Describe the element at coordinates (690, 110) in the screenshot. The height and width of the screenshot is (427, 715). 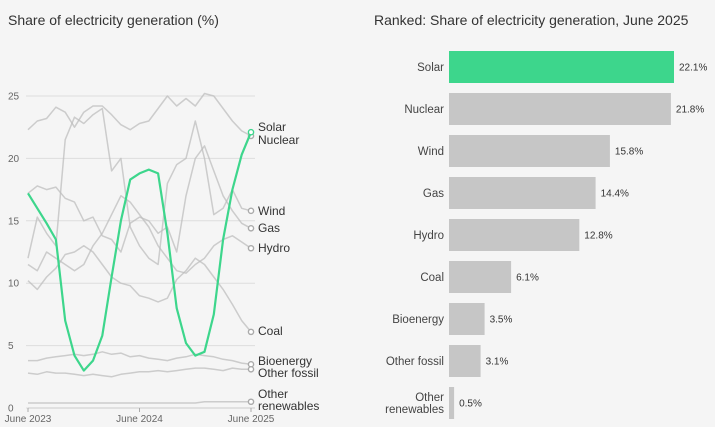
I see `bar-value-label: 21.8%` at that location.